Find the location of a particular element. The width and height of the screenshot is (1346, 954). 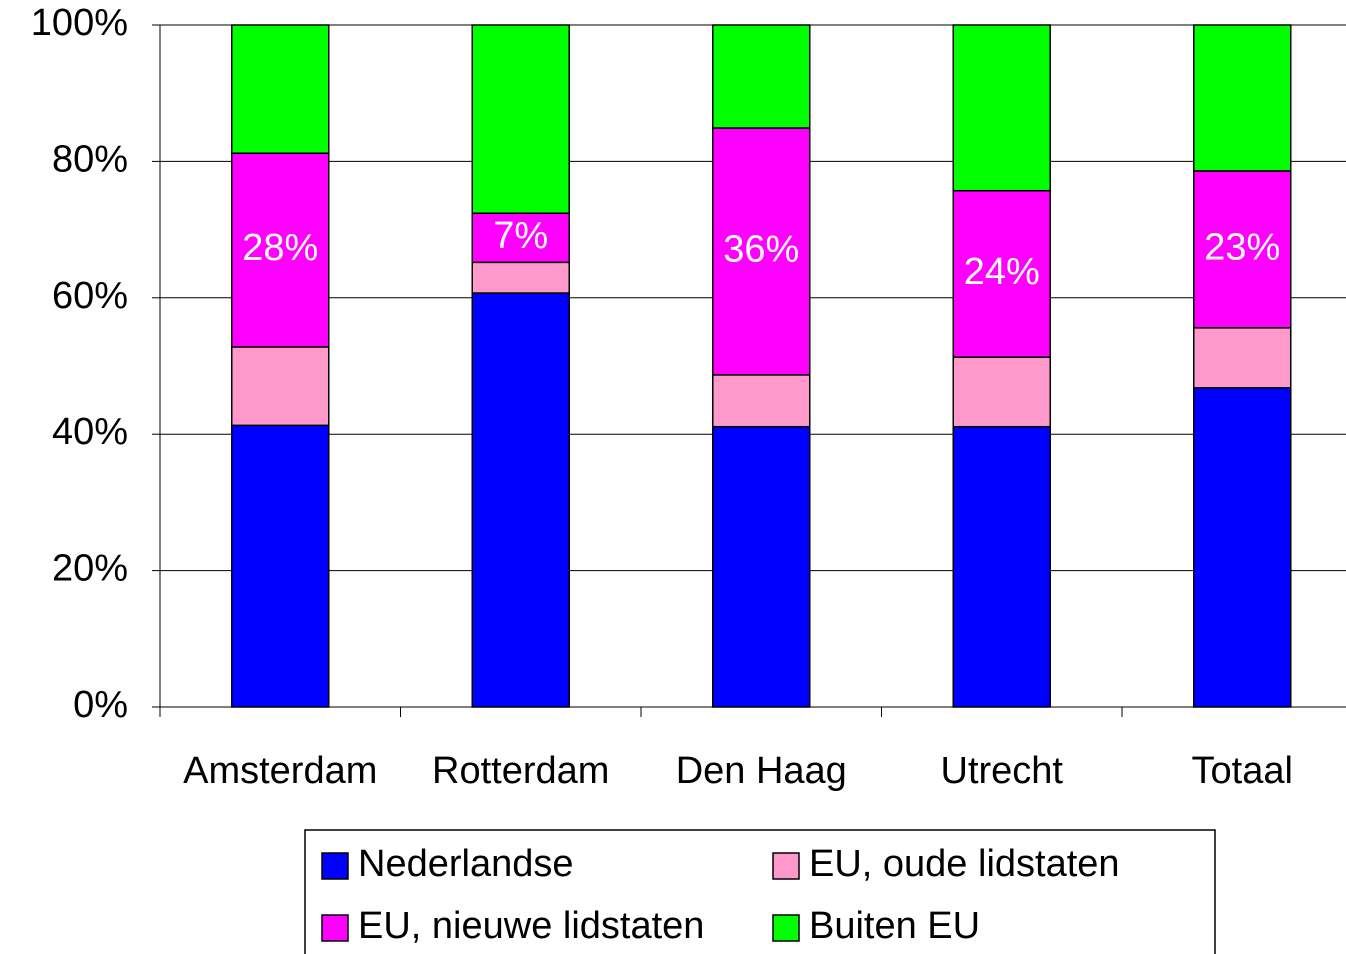

legend-label: EU, nieuwe lidstaten is located at coordinates (531, 926).